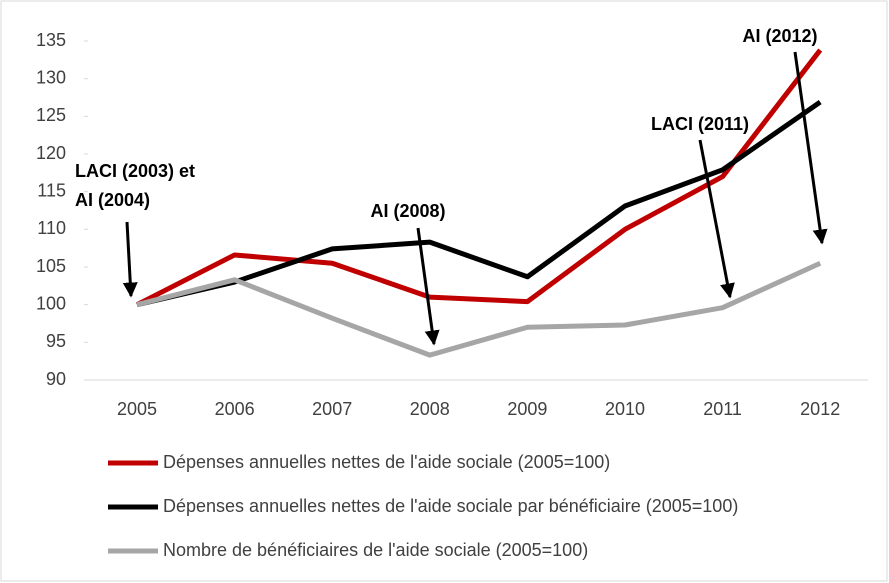 The height and width of the screenshot is (583, 889). What do you see at coordinates (51, 228) in the screenshot?
I see `y-tick-label: 110` at bounding box center [51, 228].